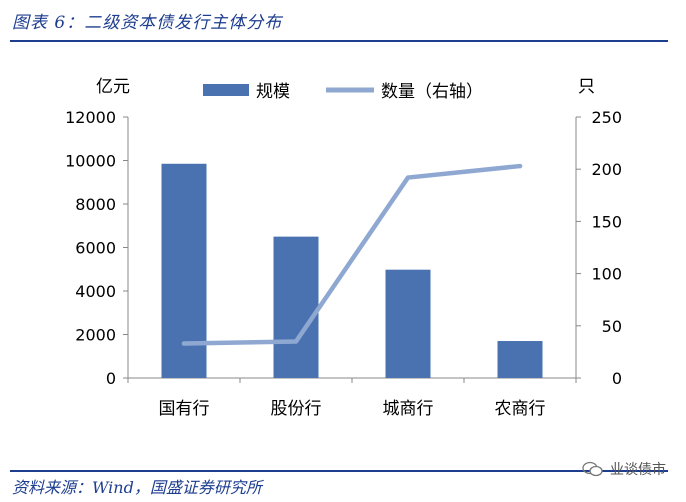 The height and width of the screenshot is (502, 686). Describe the element at coordinates (95, 335) in the screenshot. I see `left-tick-label: 2000` at that location.